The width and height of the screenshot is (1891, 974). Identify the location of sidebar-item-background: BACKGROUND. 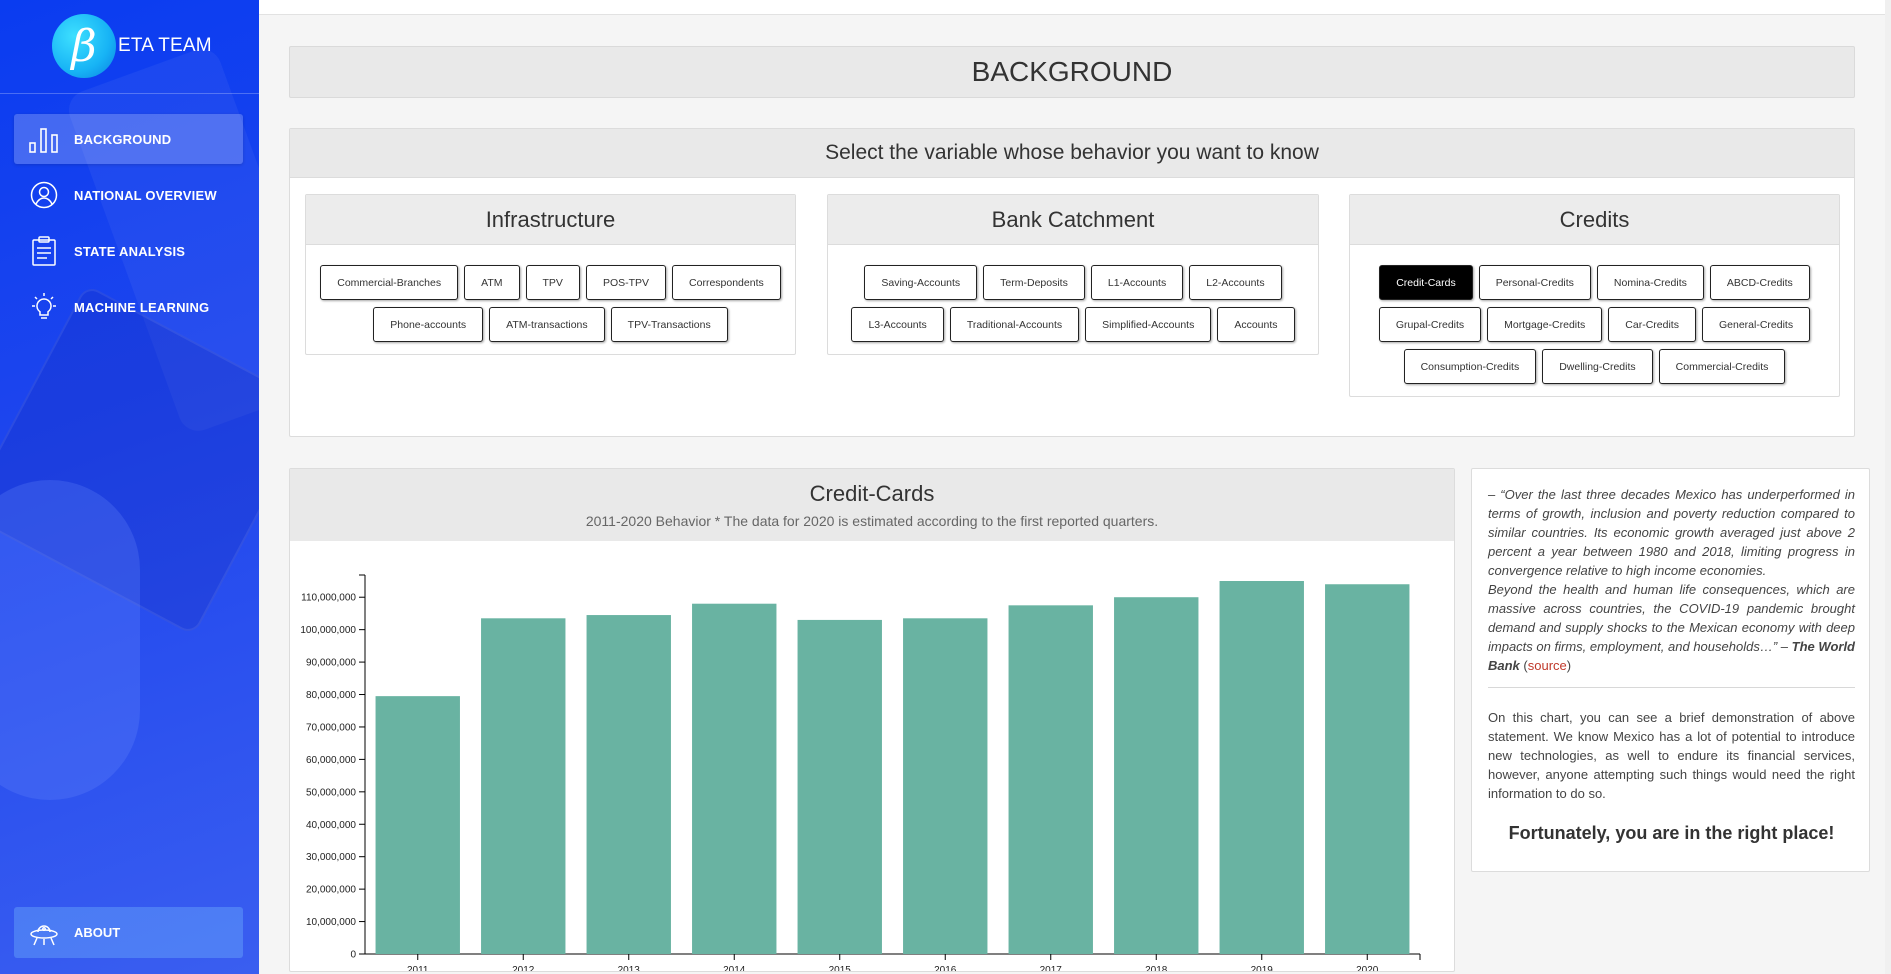
(128, 139).